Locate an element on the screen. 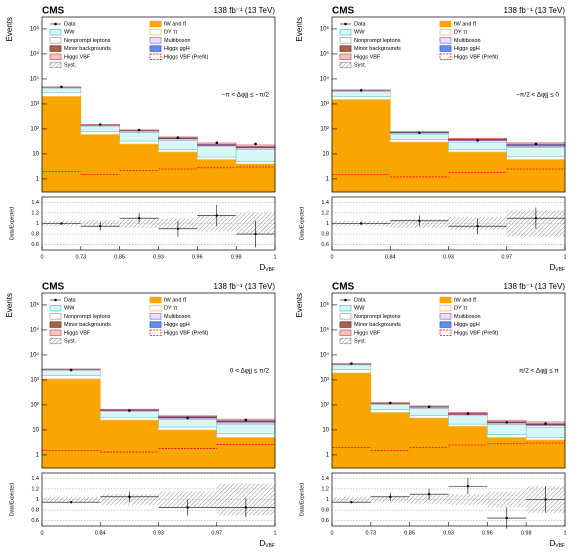  annotation: −π/2 < Δφjj ≤ 0 is located at coordinates (537, 95).